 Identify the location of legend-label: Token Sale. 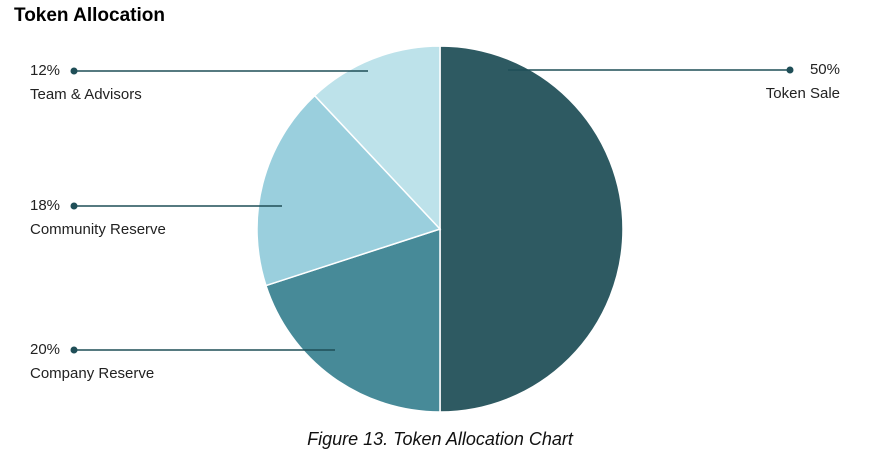
(803, 93).